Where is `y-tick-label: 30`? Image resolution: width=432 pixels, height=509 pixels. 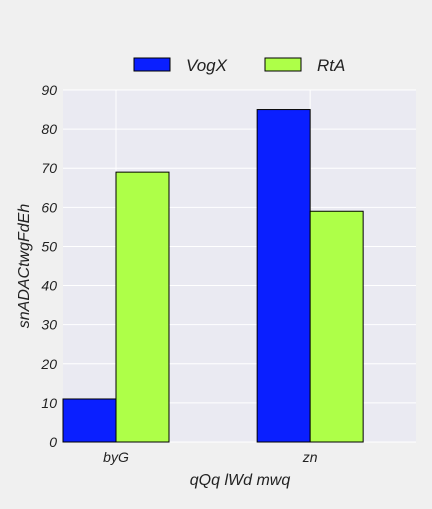 y-tick-label: 30 is located at coordinates (49, 325).